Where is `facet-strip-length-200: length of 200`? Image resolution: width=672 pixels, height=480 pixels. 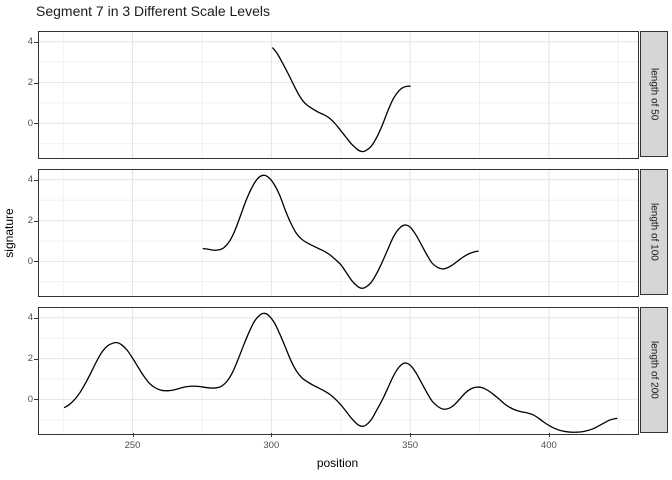 facet-strip-length-200: length of 200 is located at coordinates (654, 370).